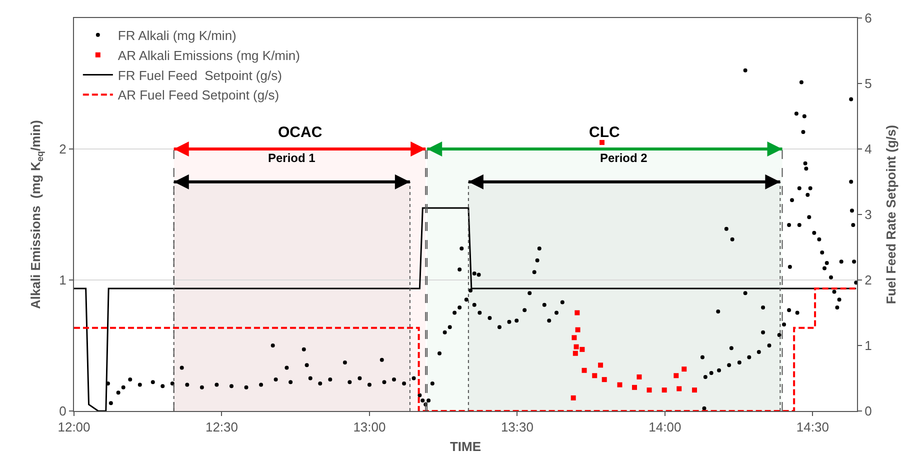  I want to click on y2-tick-label: 4, so click(868, 149).